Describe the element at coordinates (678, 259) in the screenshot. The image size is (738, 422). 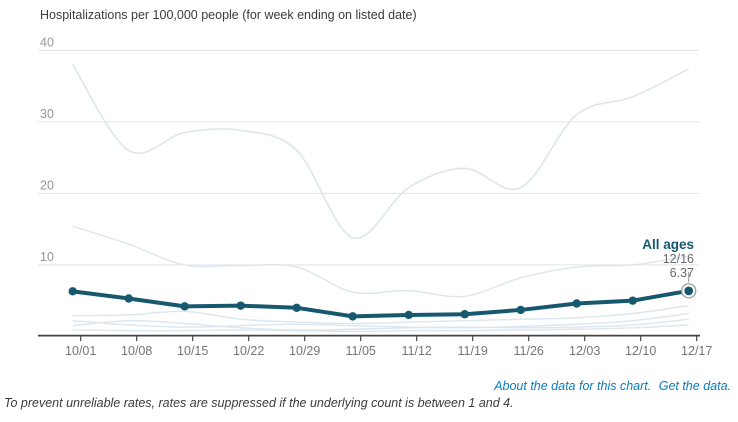
I see `annotation-date-label: 12/16` at that location.